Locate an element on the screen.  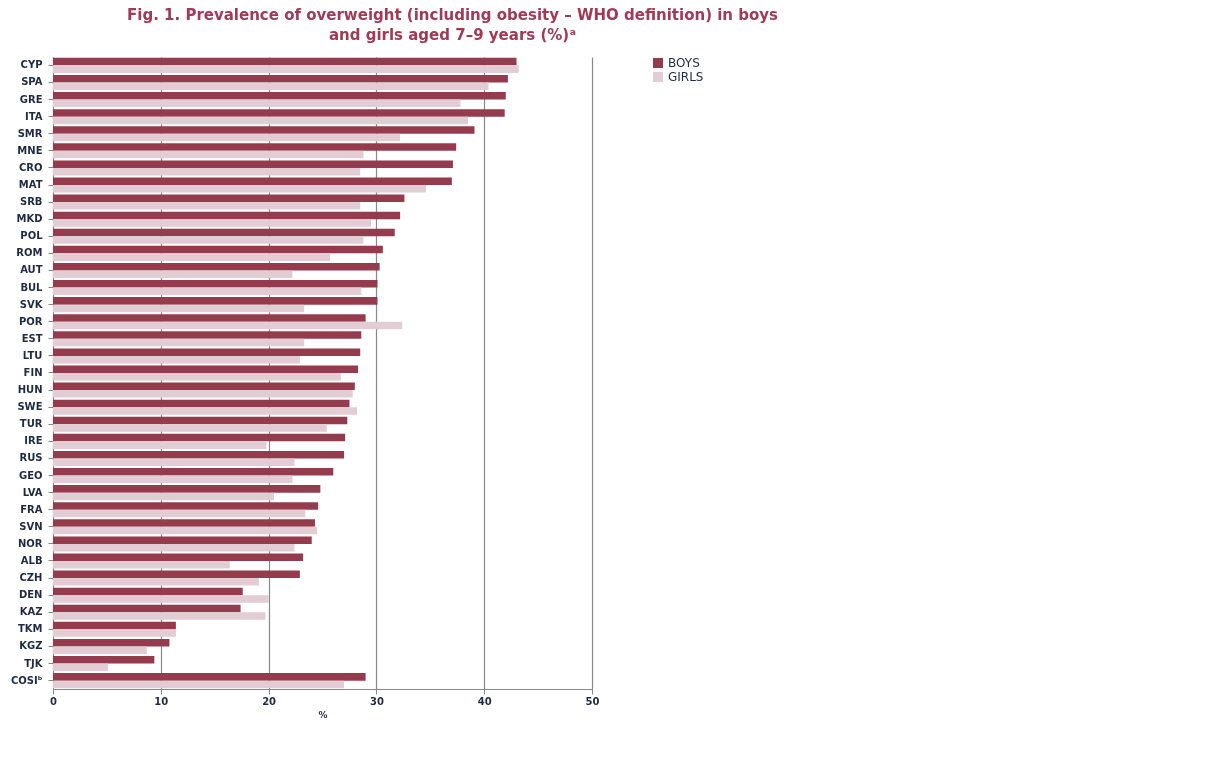
y-tick-label: ROM is located at coordinates (29, 253).